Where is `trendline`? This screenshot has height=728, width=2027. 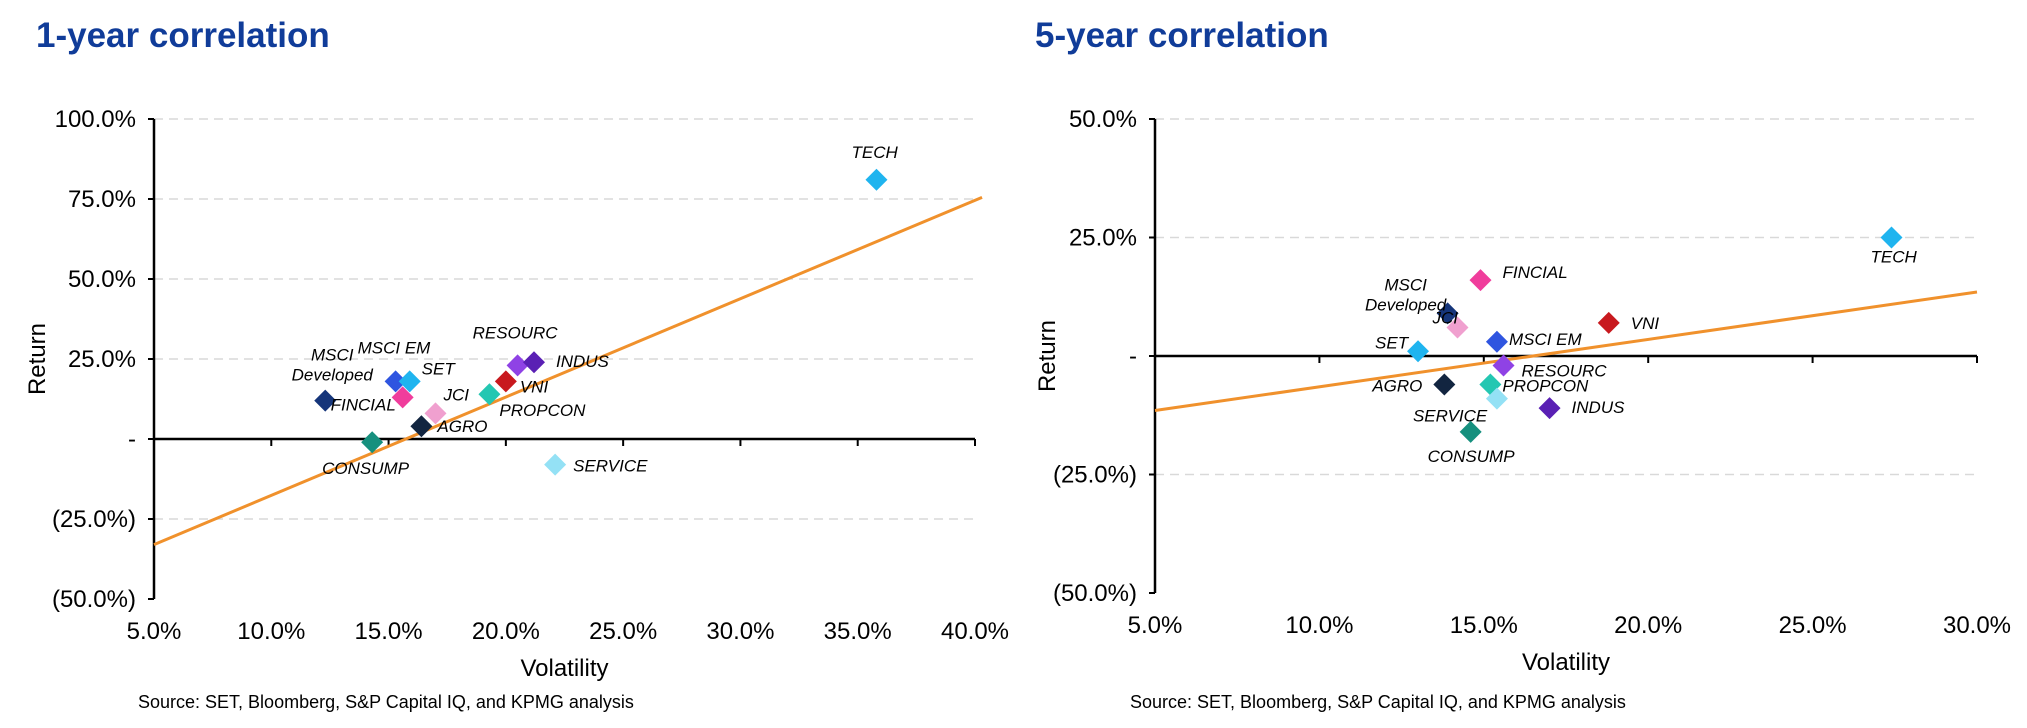 trendline is located at coordinates (1566, 351).